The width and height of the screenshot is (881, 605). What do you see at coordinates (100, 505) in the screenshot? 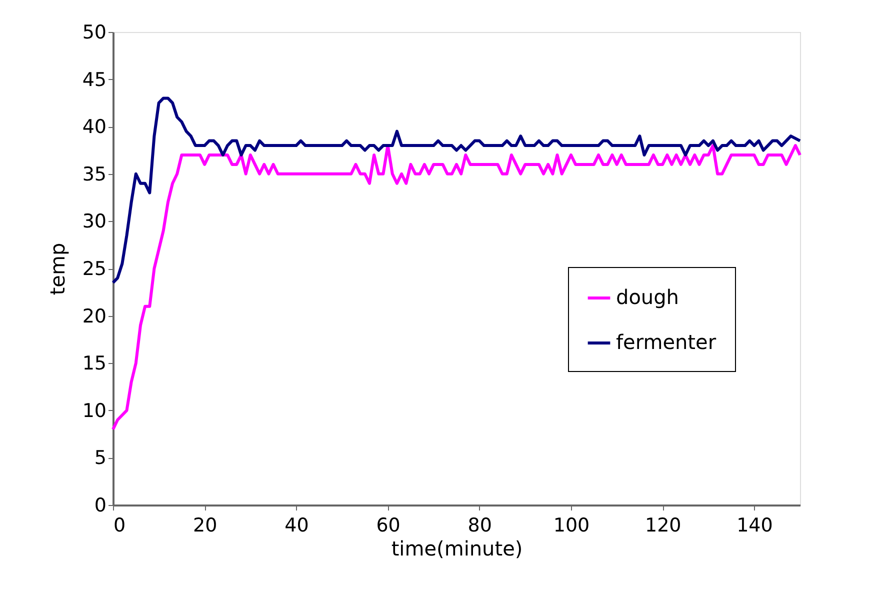
I see `y-tick-label: 0` at bounding box center [100, 505].